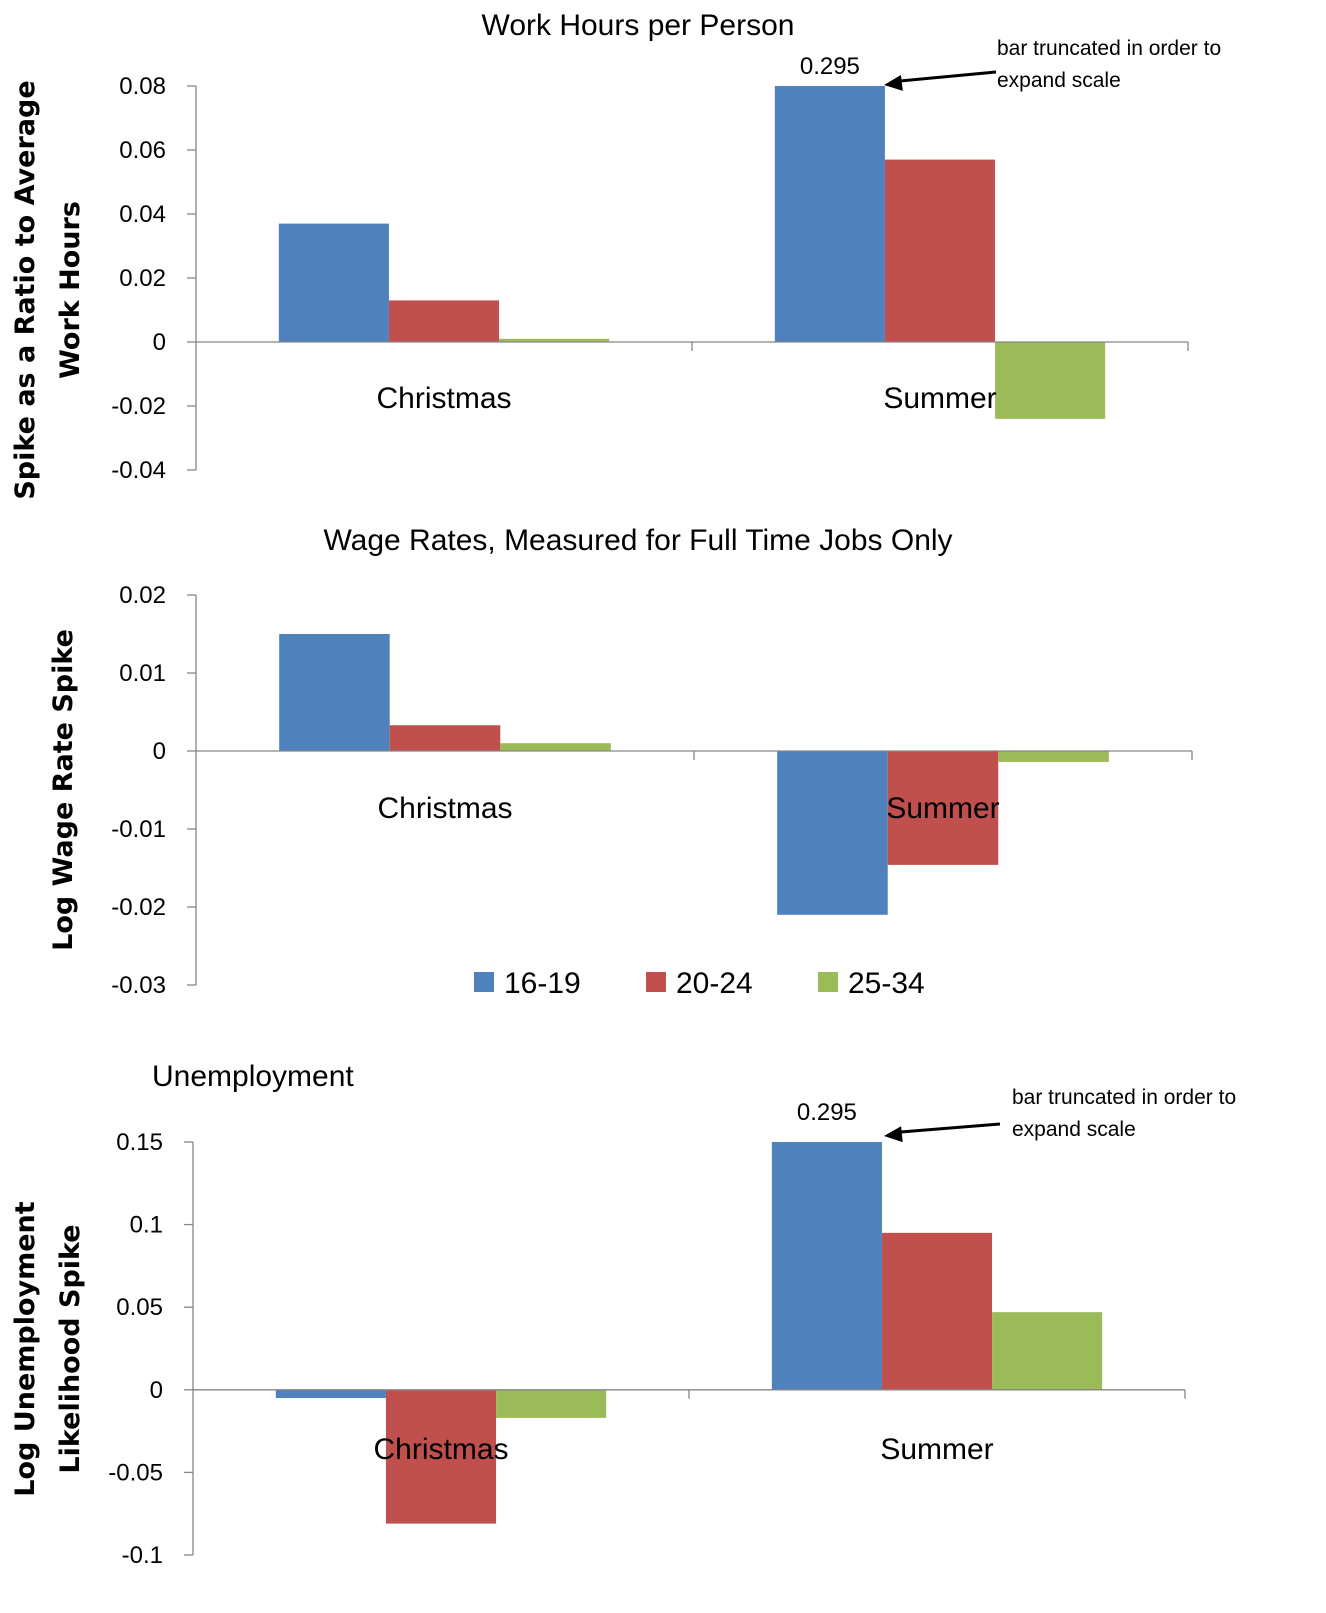  Describe the element at coordinates (138, 985) in the screenshot. I see `y-tick-label: -0.03` at that location.